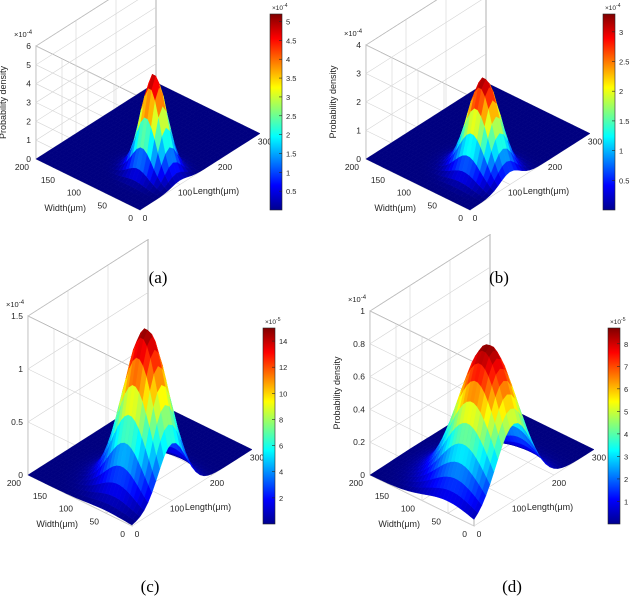 This screenshot has height=602, width=644. I want to click on z-tick-label: 0.6, so click(359, 377).